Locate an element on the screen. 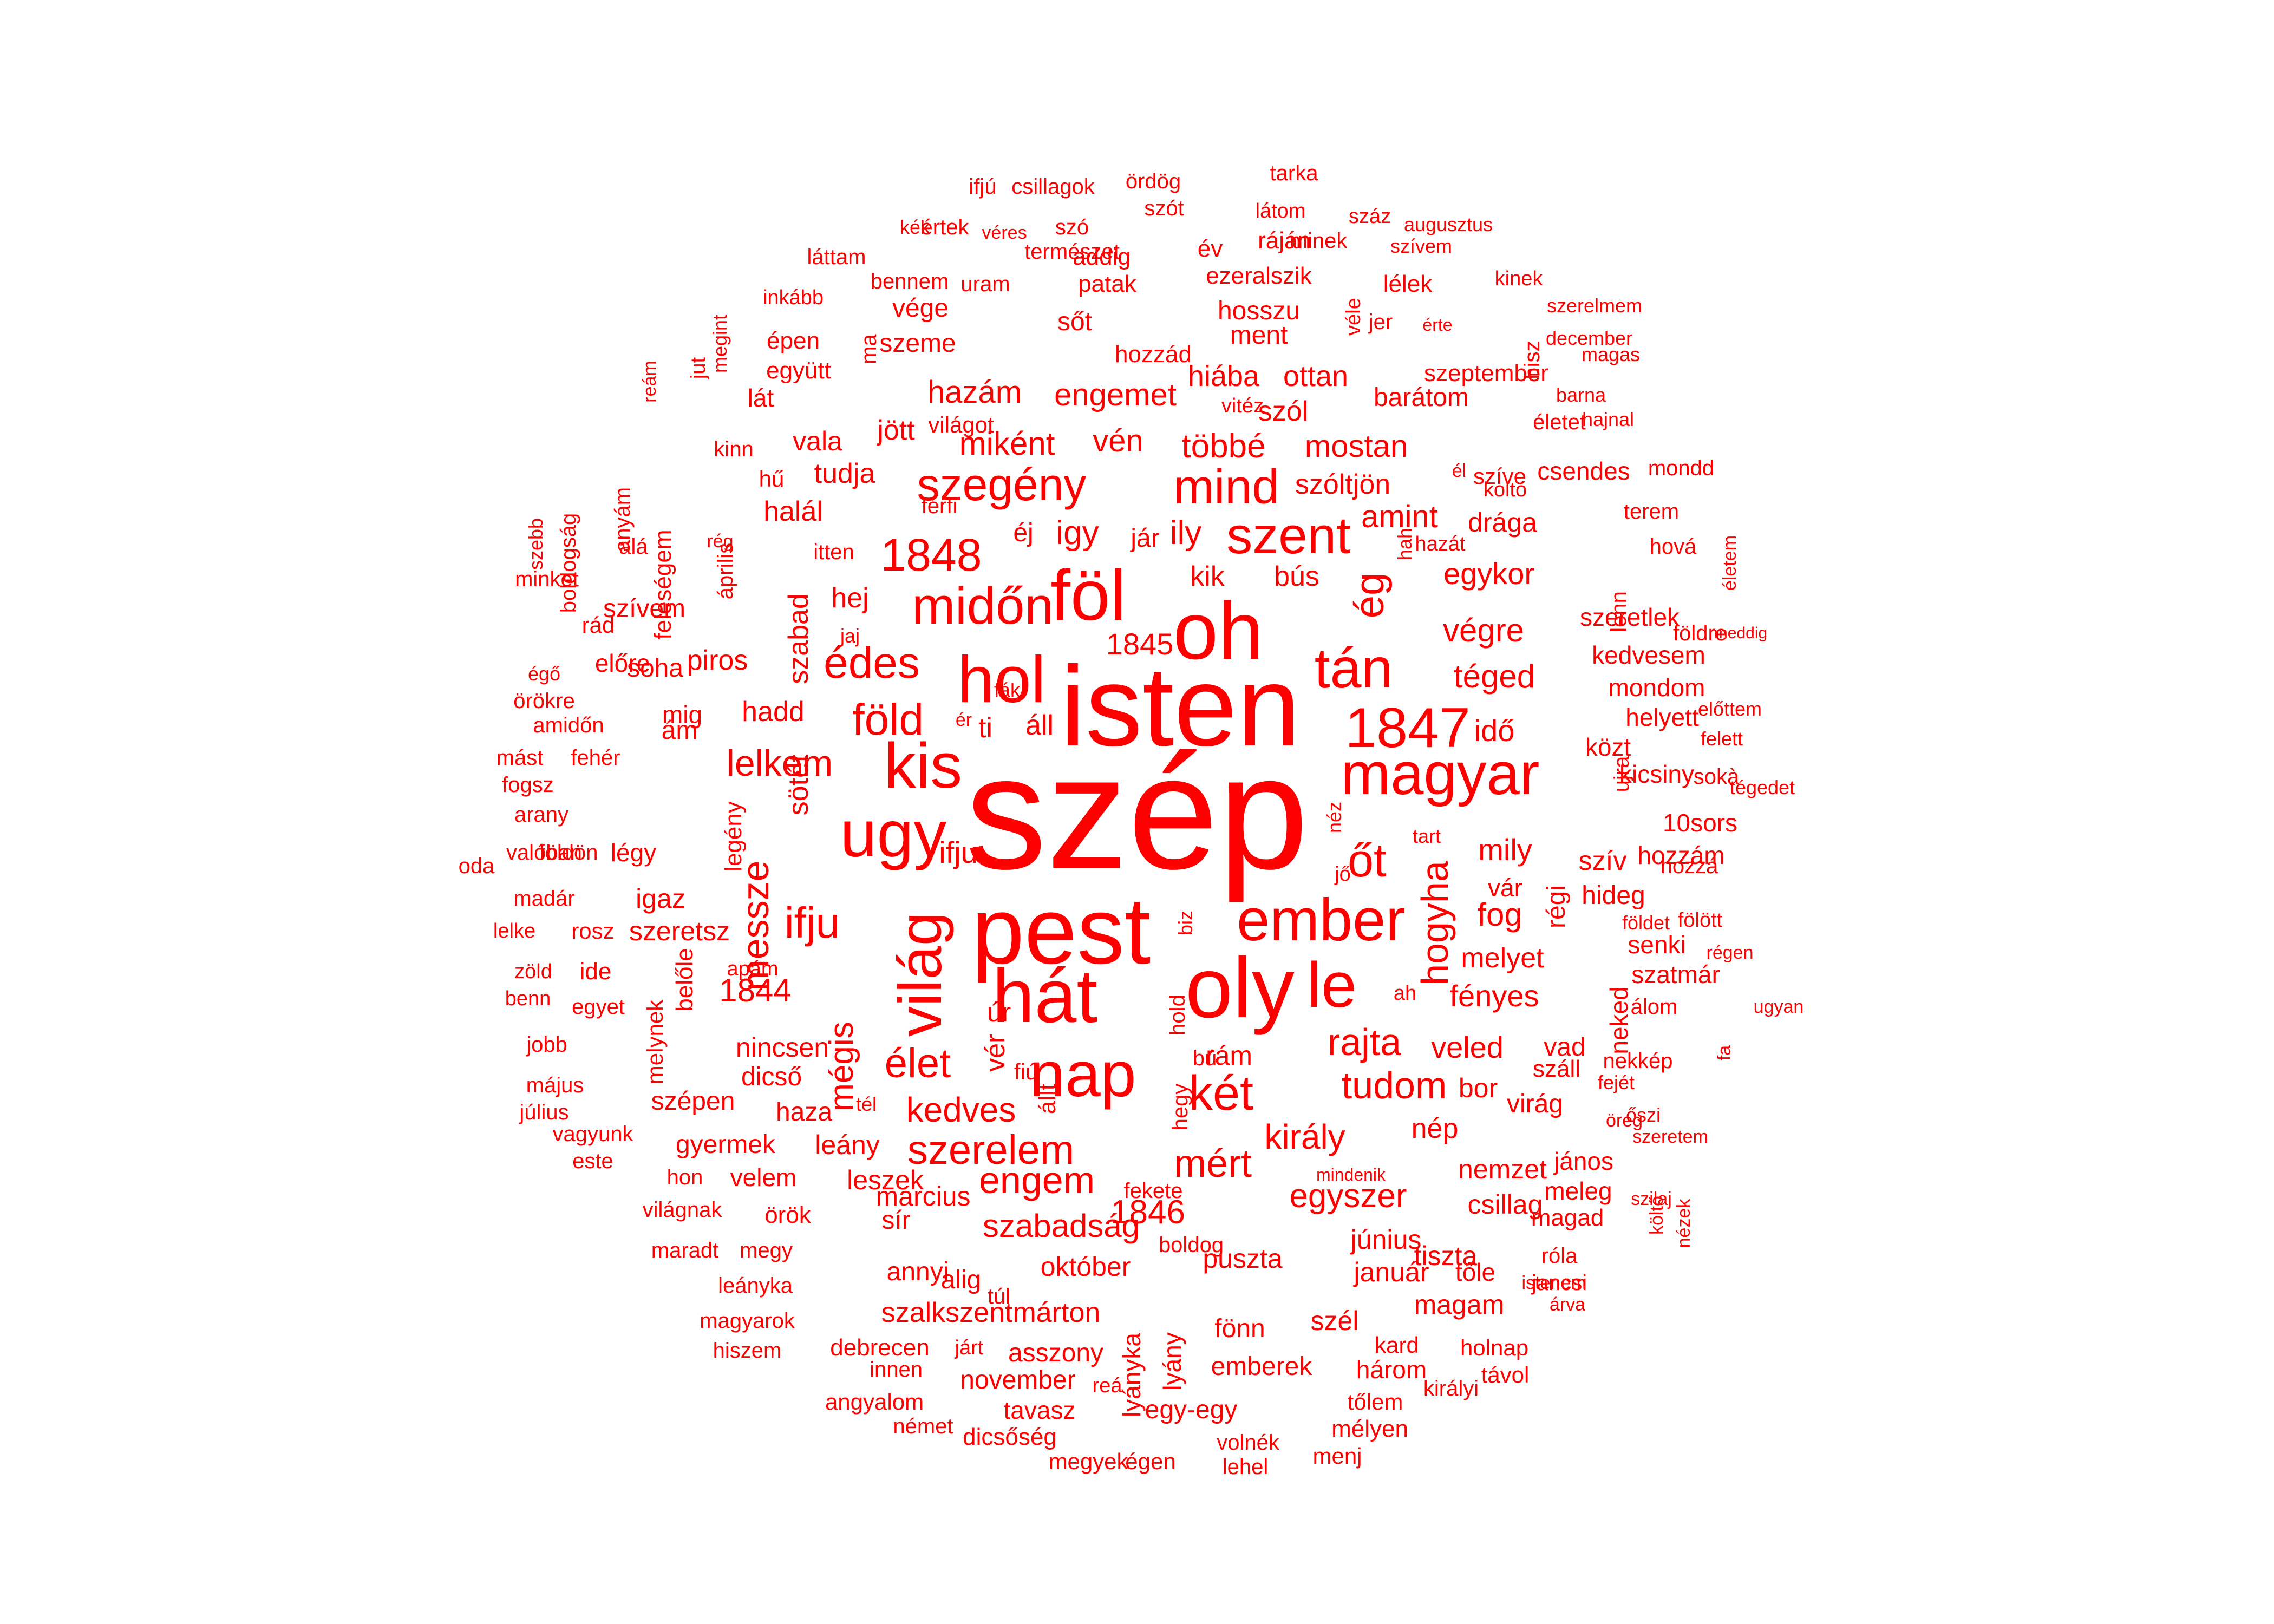  cloud-word: világot is located at coordinates (961, 424).